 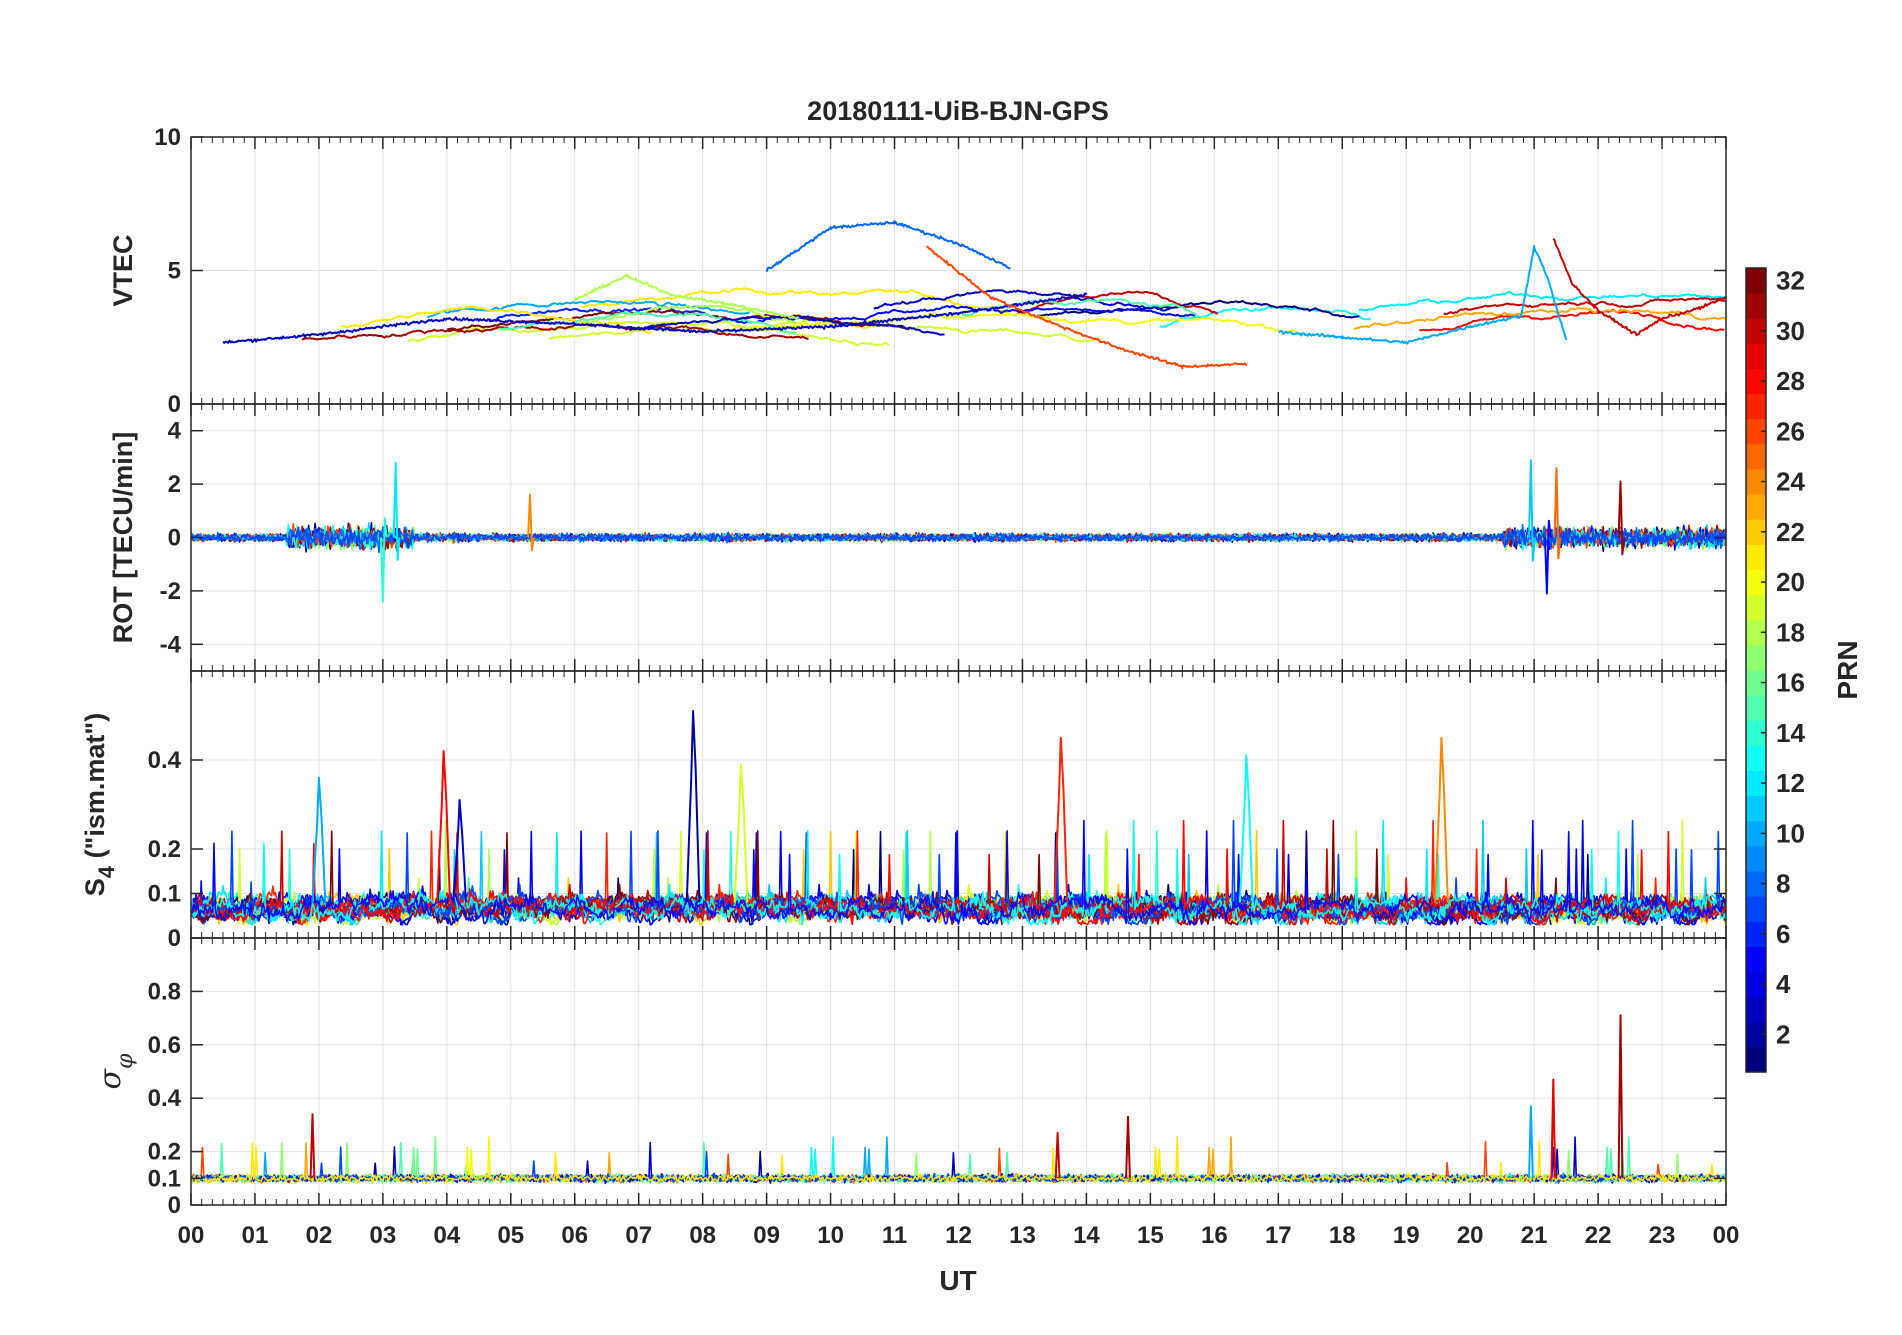 What do you see at coordinates (1790, 532) in the screenshot?
I see `colorbar-tick-label: 22` at bounding box center [1790, 532].